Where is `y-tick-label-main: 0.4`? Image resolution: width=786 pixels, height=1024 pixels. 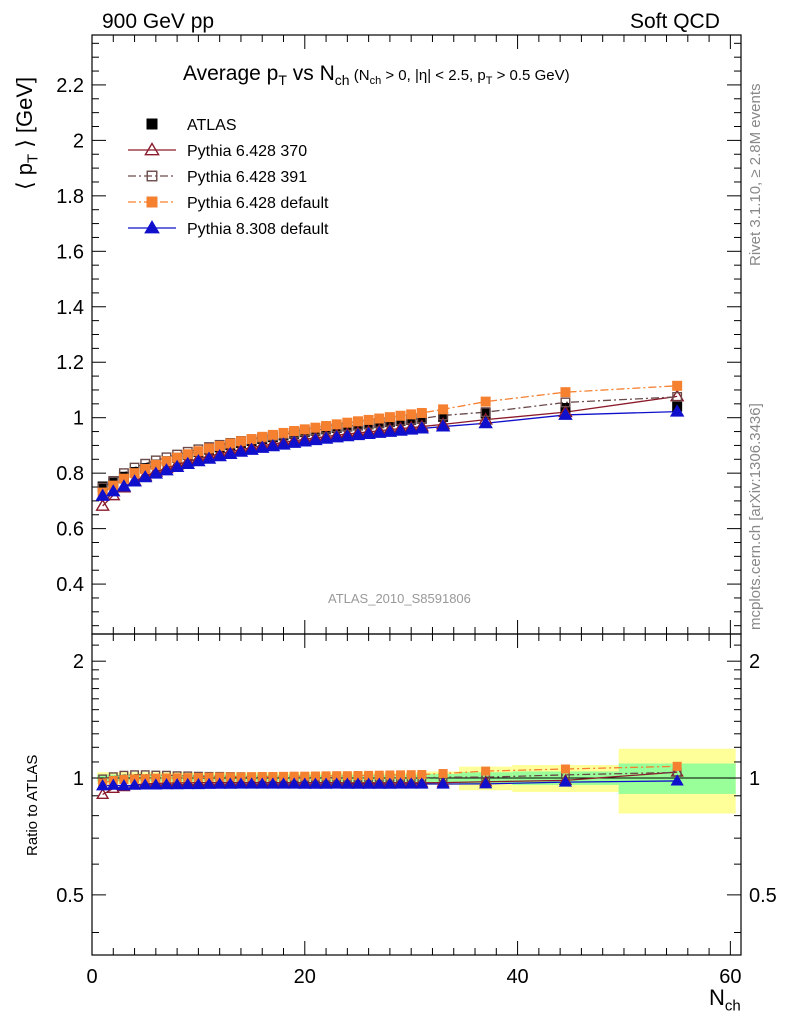 y-tick-label-main: 0.4 is located at coordinates (70, 585).